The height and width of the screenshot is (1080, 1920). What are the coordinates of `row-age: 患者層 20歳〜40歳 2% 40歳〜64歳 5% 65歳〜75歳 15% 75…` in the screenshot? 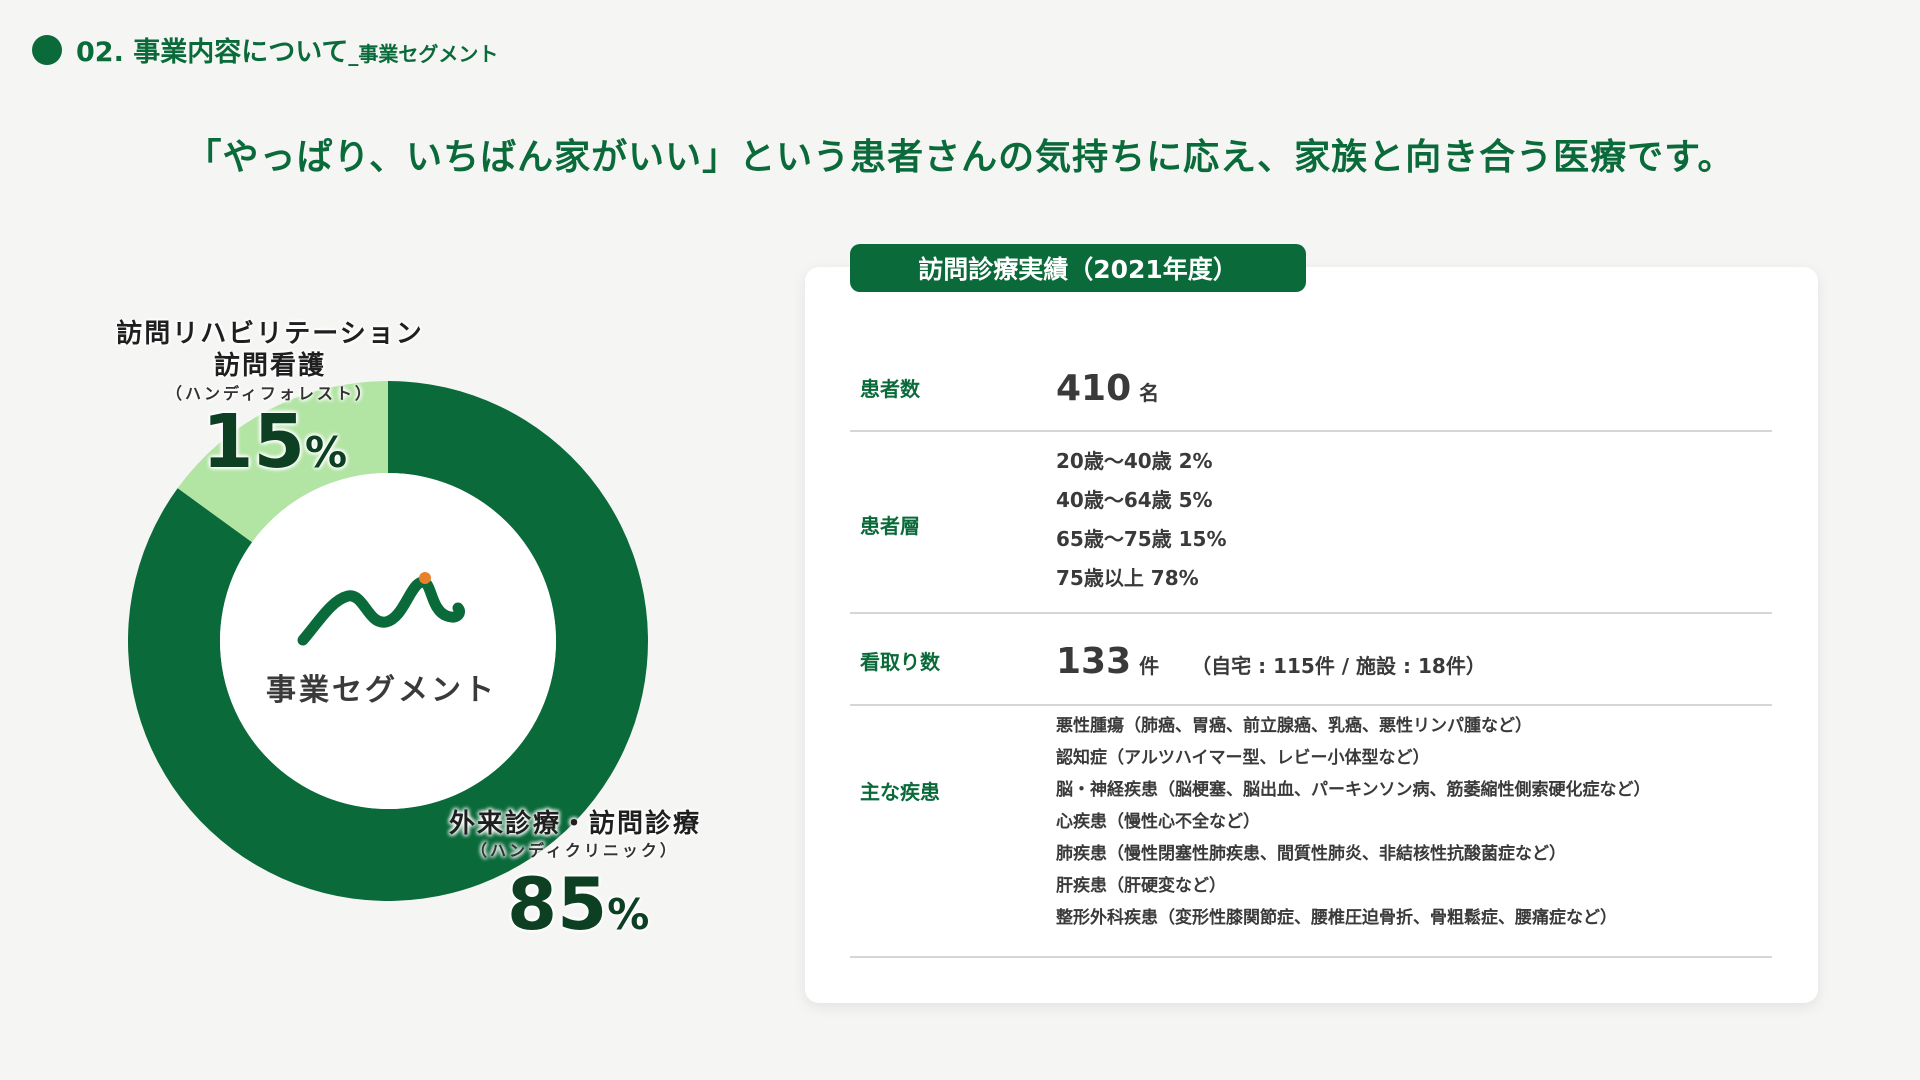 It's located at (1311, 523).